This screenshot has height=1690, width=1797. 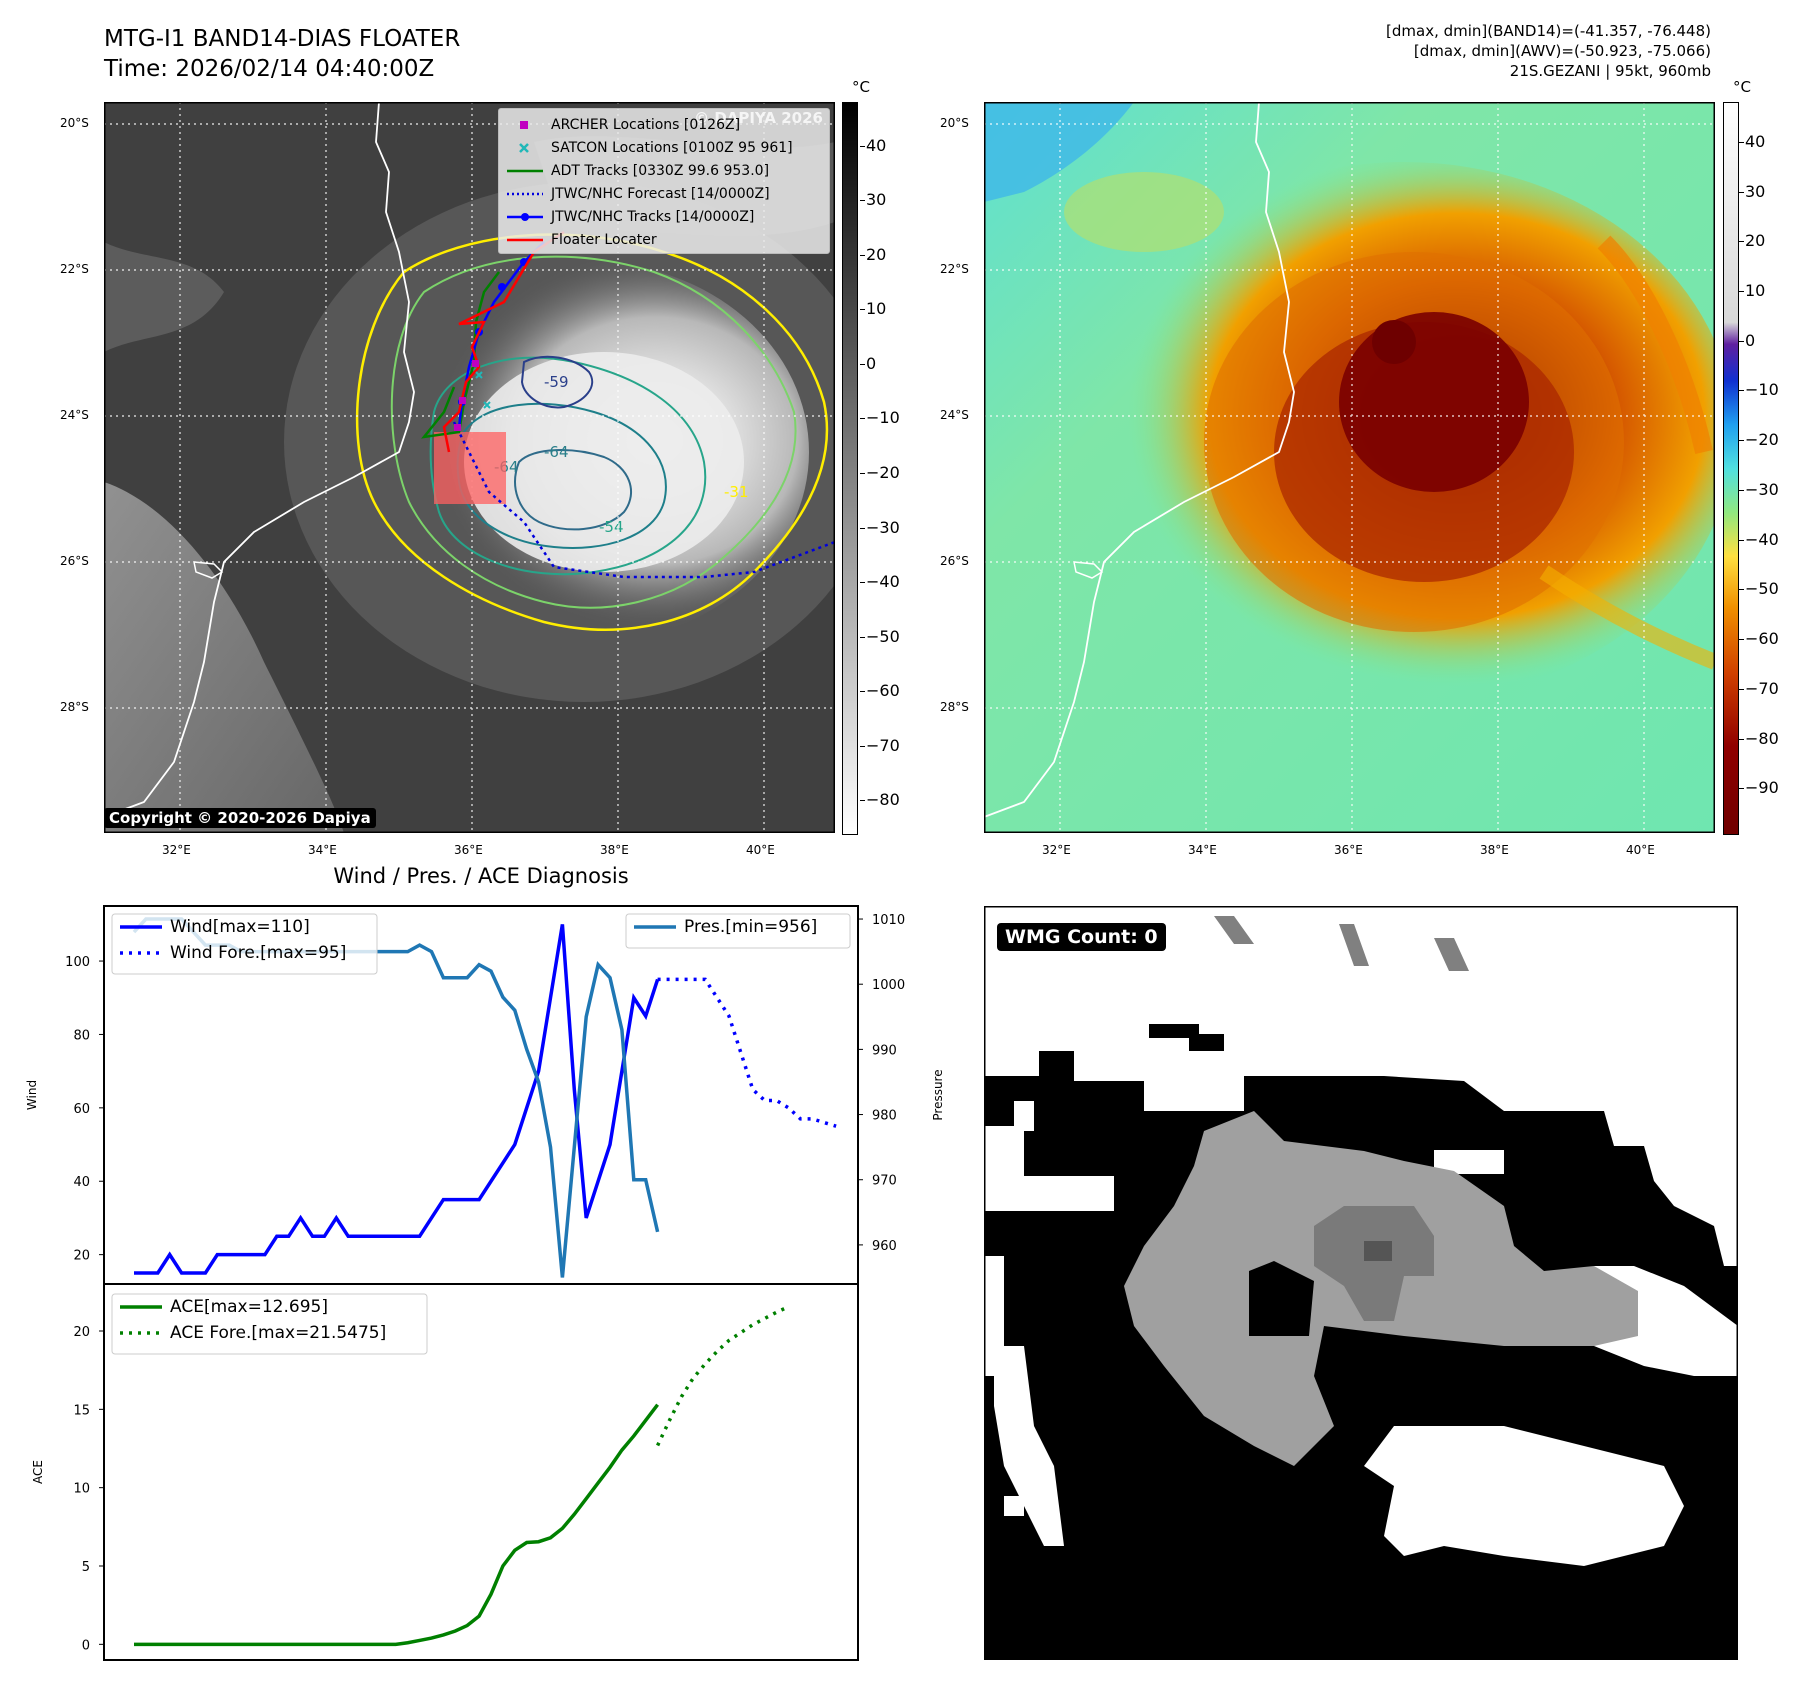 What do you see at coordinates (884, 1246) in the screenshot?
I see `y2-tick-label: 960` at bounding box center [884, 1246].